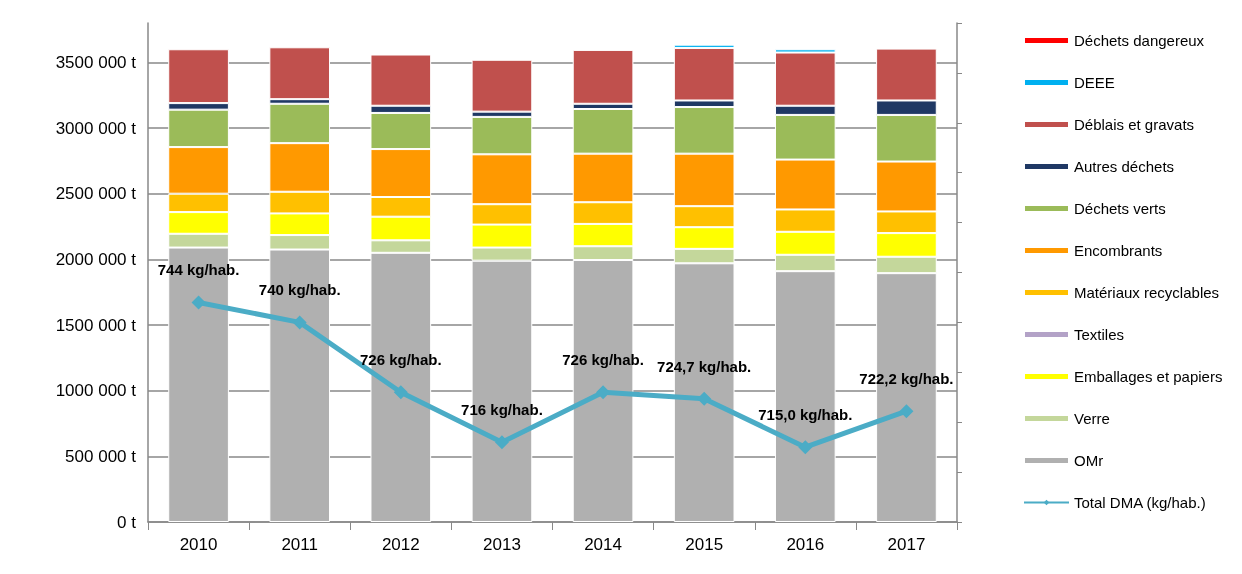  Describe the element at coordinates (96, 128) in the screenshot. I see `y-tick-label: 3000 000 t` at that location.